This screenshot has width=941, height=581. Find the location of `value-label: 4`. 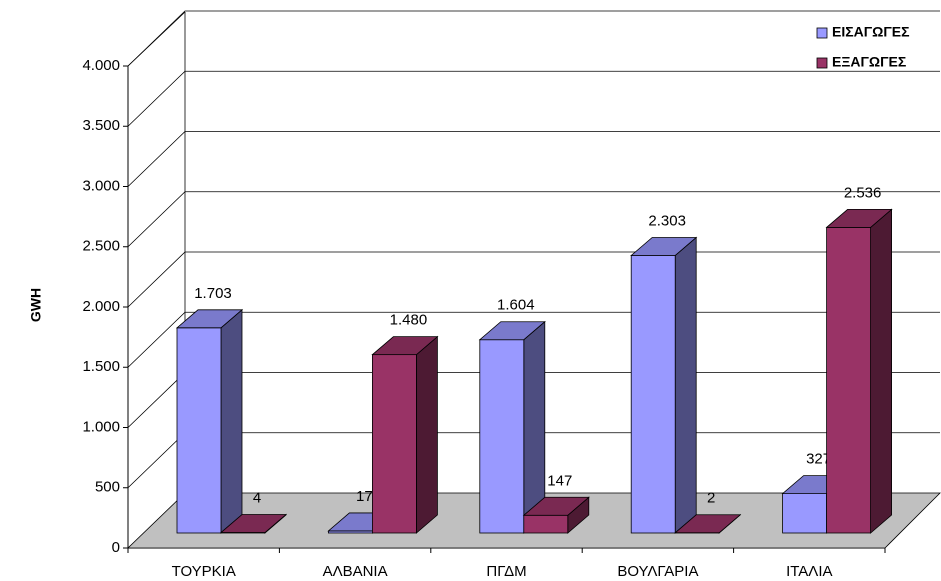

value-label: 4 is located at coordinates (257, 497).